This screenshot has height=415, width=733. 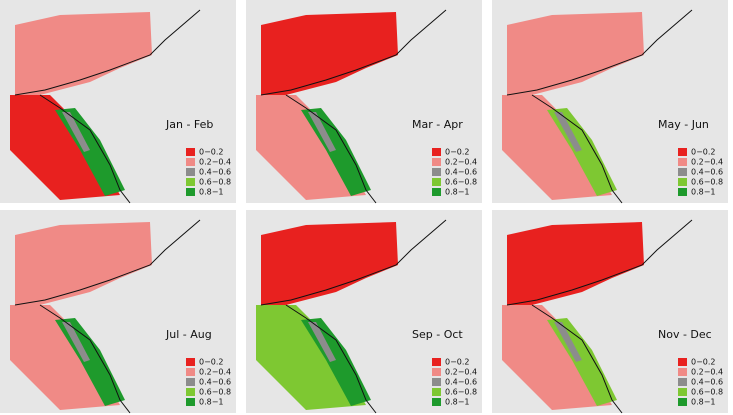 I want to click on panel-title: Jan - Feb, so click(x=189, y=124).